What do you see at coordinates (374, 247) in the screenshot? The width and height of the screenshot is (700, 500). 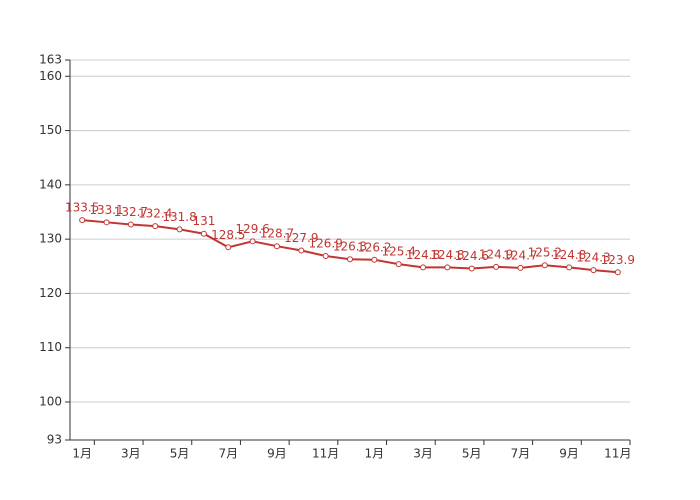 I see `data-label: 126.2` at bounding box center [374, 247].